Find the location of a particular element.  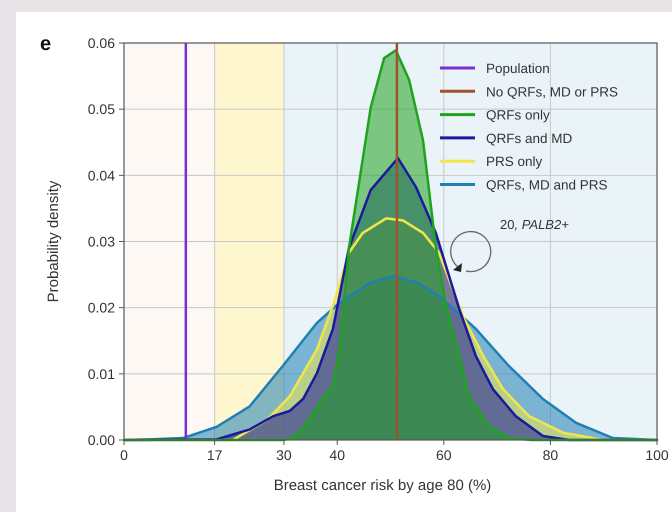

legend-label: PRS only is located at coordinates (514, 162).